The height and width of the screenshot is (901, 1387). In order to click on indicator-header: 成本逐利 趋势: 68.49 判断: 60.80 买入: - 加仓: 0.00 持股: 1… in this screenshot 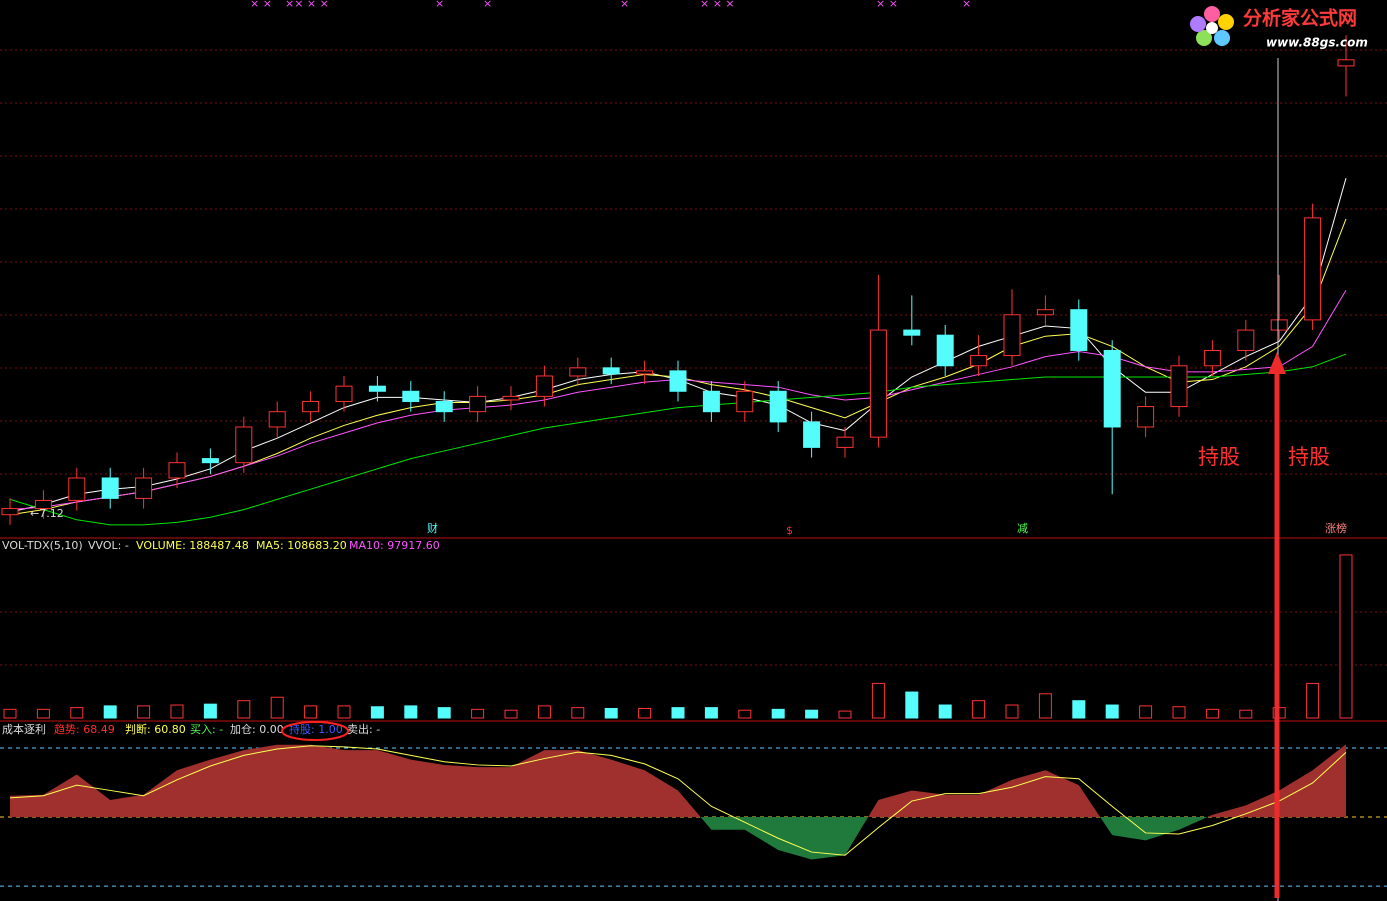, I will do `click(191, 729)`.